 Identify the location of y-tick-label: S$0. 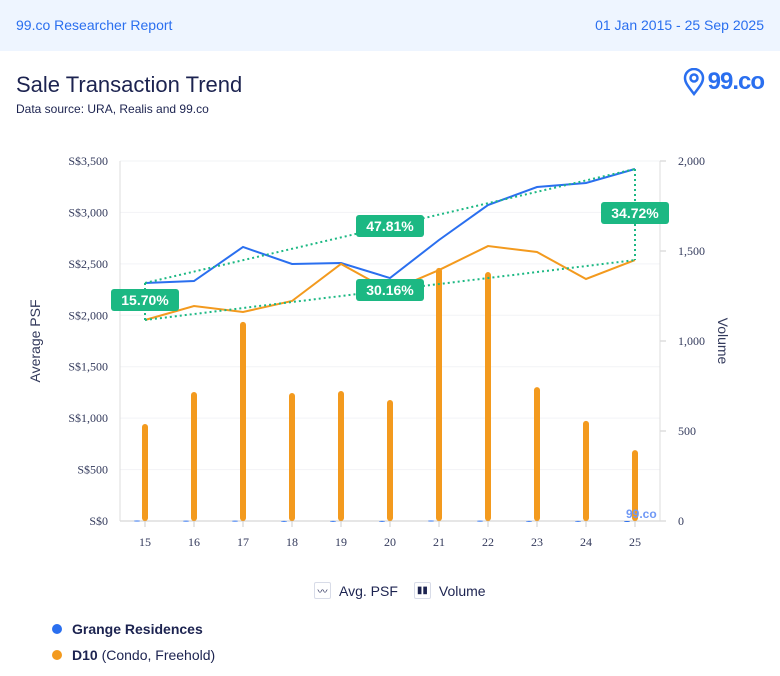
(98, 521).